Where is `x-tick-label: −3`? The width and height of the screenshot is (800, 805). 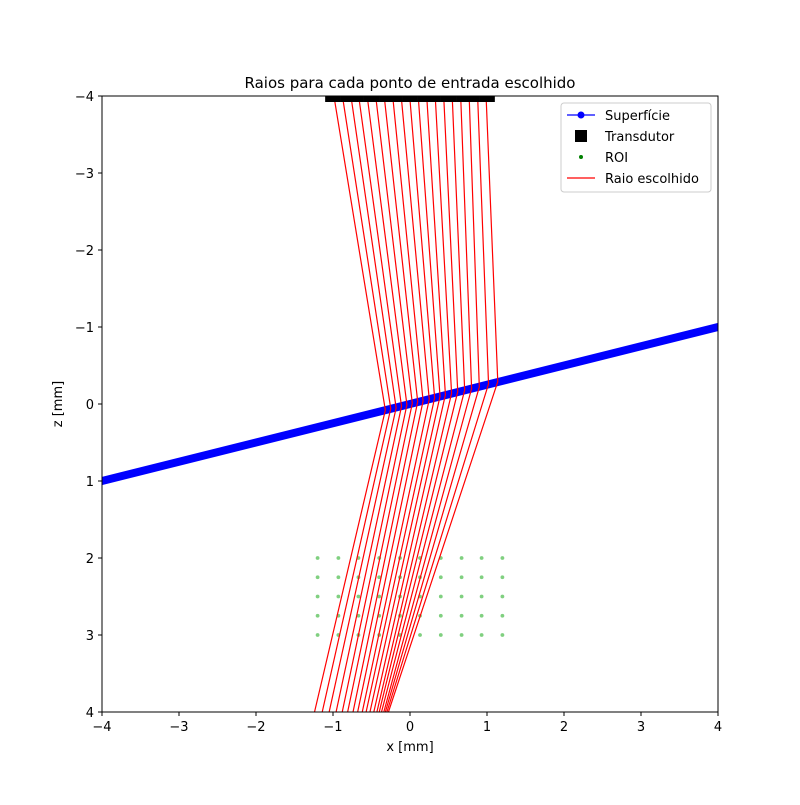 x-tick-label: −3 is located at coordinates (178, 727).